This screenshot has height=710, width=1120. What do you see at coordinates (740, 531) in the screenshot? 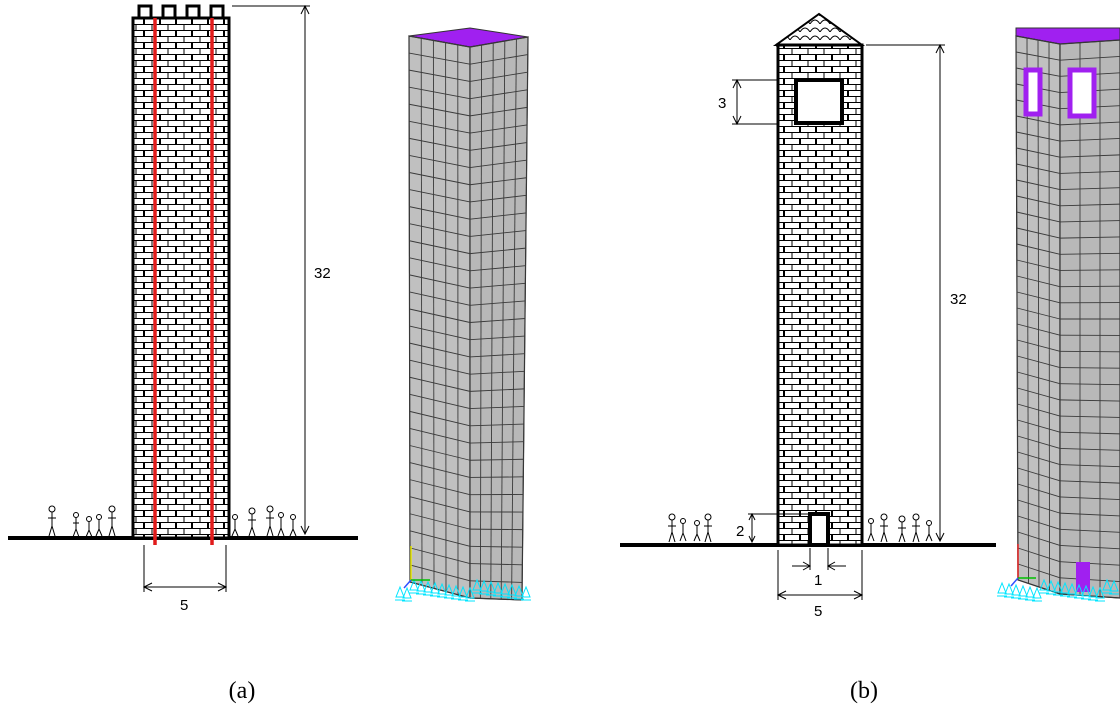
I see `door-height-label: 2` at bounding box center [740, 531].